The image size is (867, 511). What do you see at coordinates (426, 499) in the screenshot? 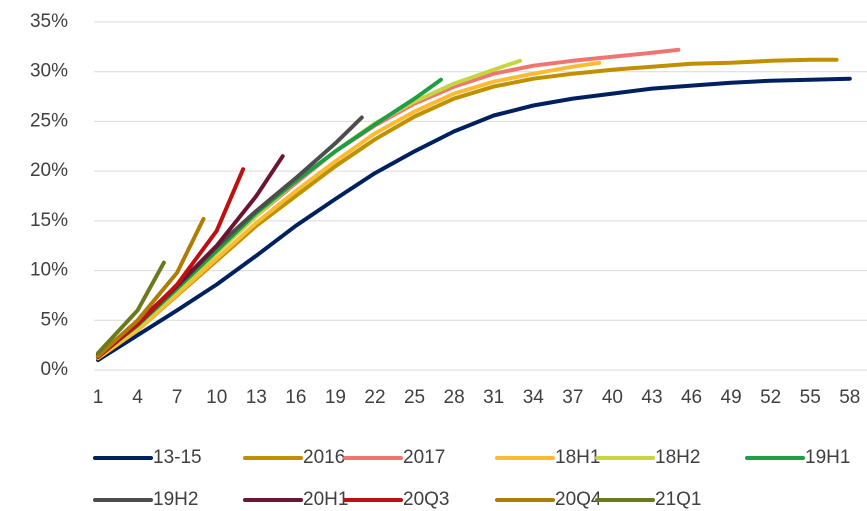
I see `legend-label: 20Q3` at bounding box center [426, 499].